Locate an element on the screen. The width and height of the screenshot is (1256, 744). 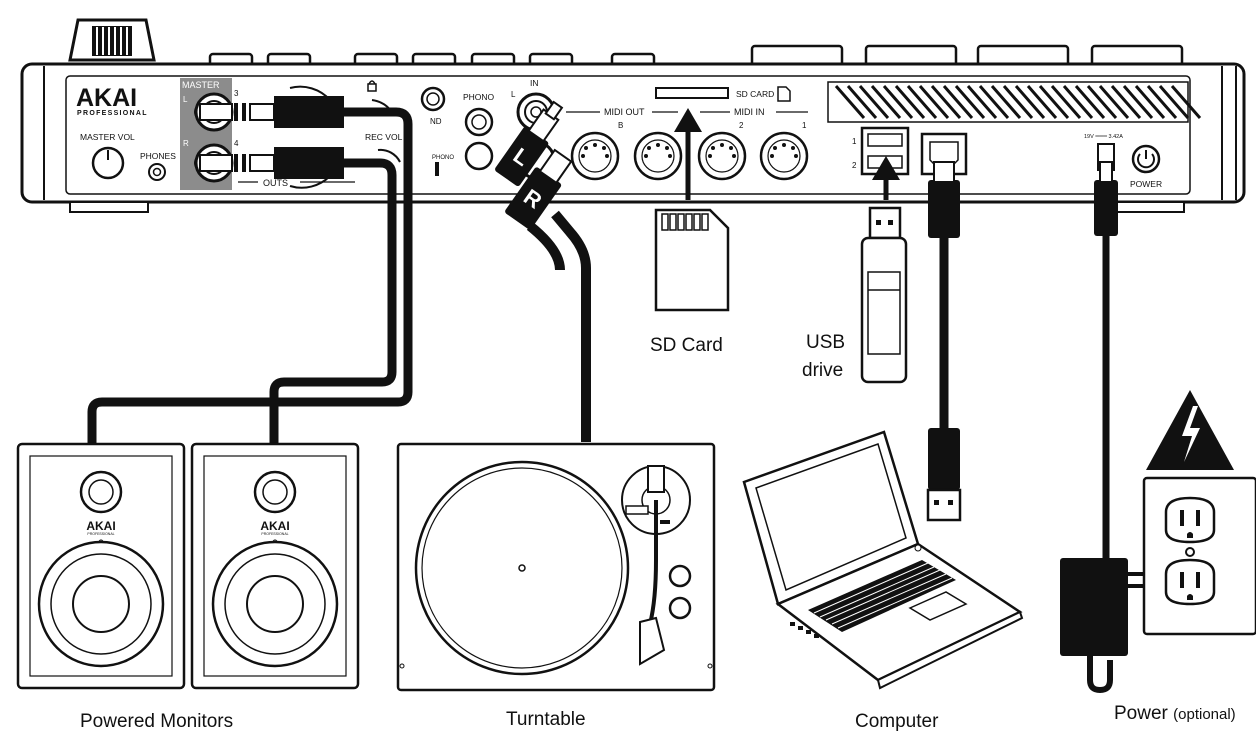
turntable-platter is located at coordinates (522, 568).